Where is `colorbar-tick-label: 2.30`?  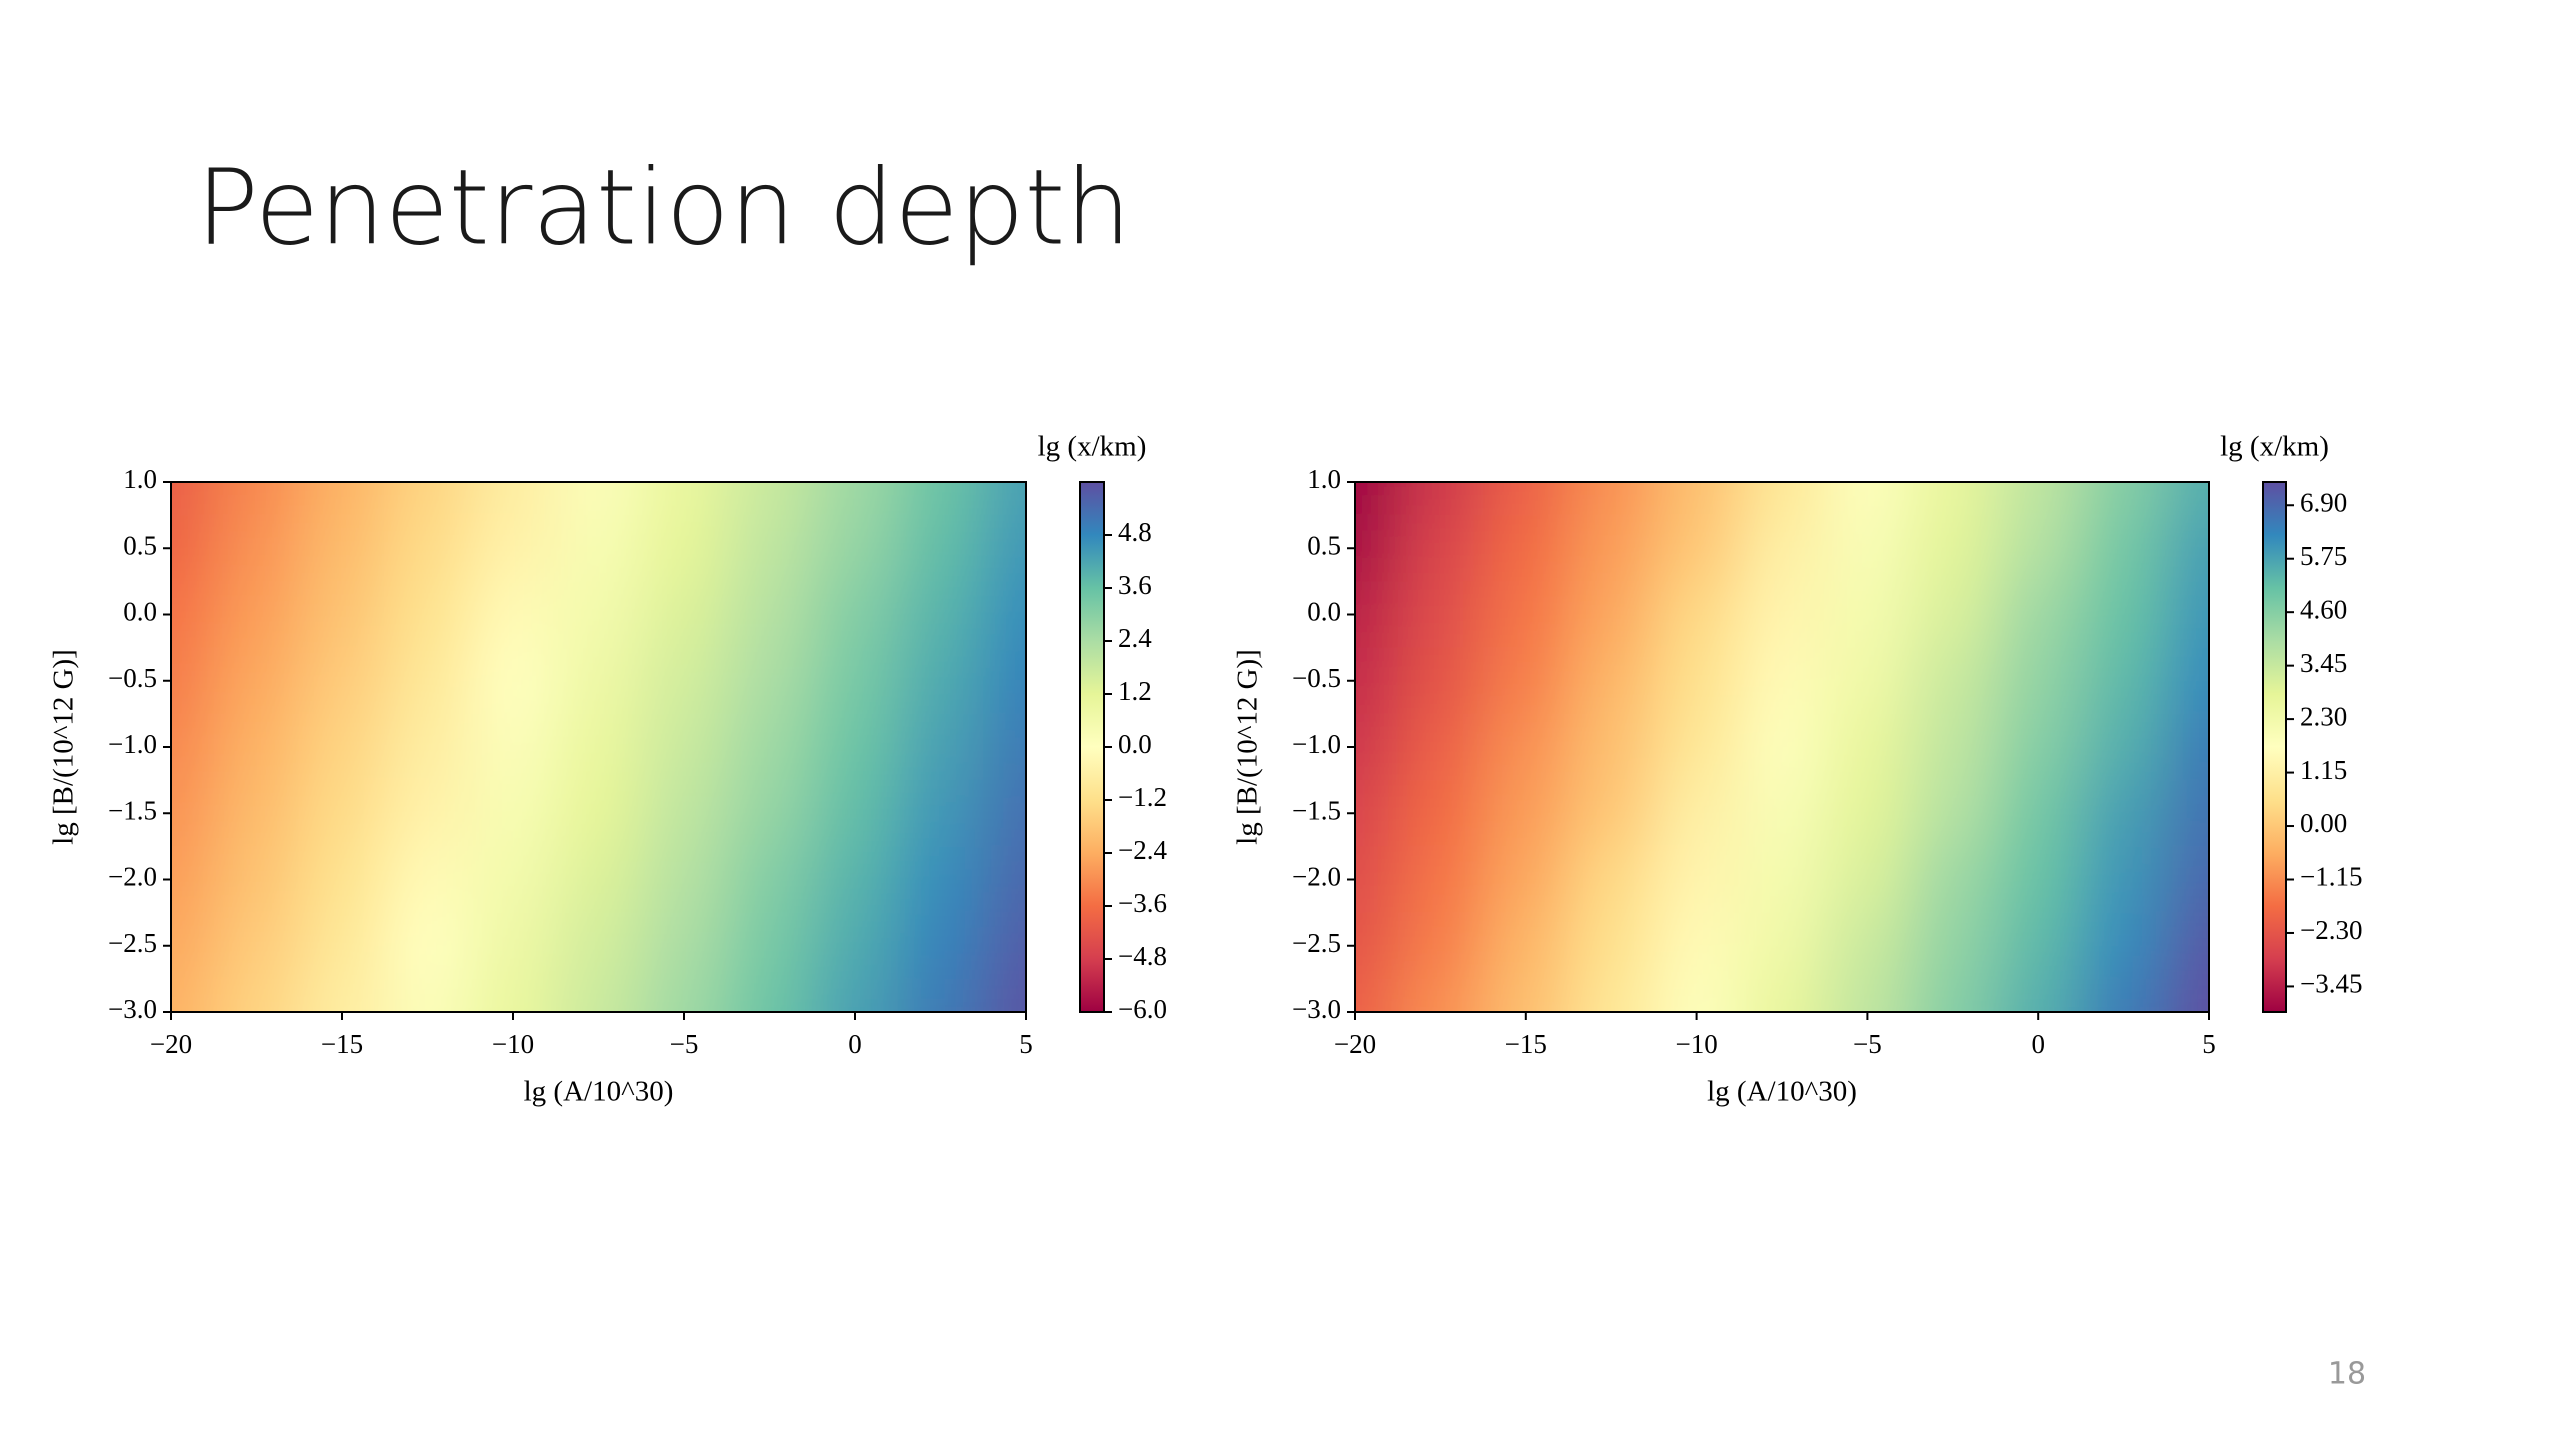
colorbar-tick-label: 2.30 is located at coordinates (2323, 716).